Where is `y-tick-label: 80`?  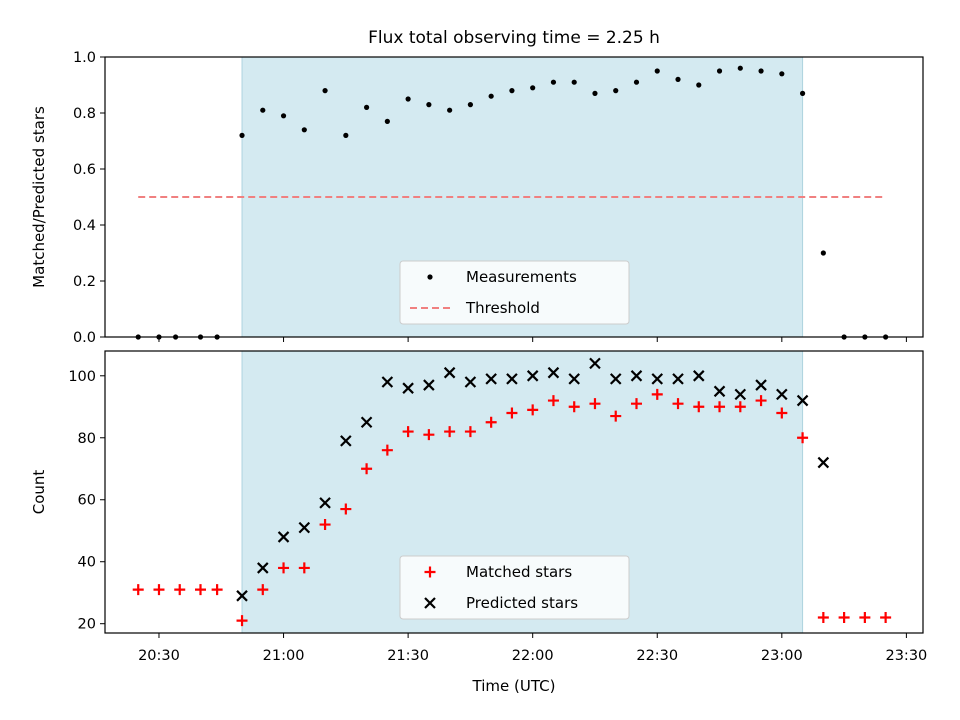 y-tick-label: 80 is located at coordinates (87, 439).